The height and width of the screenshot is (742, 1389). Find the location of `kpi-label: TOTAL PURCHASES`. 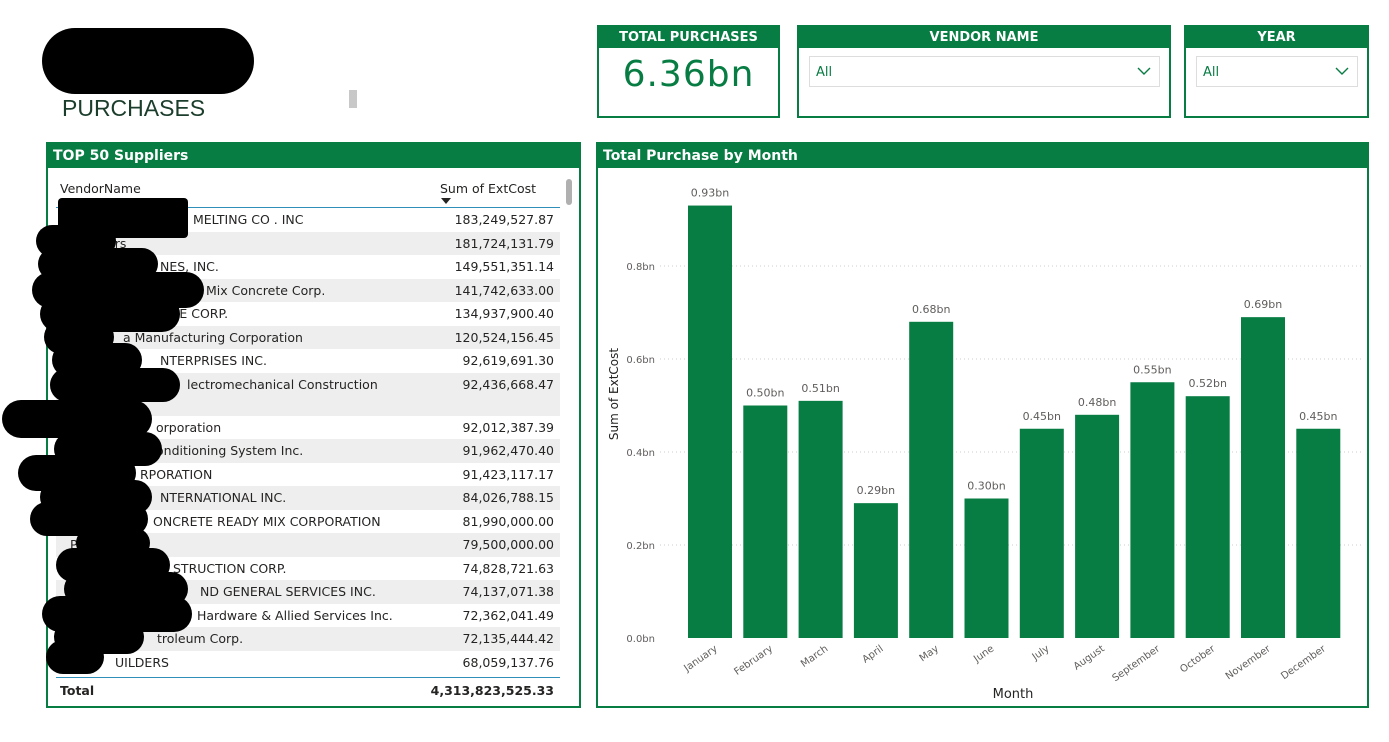

kpi-label: TOTAL PURCHASES is located at coordinates (688, 37).